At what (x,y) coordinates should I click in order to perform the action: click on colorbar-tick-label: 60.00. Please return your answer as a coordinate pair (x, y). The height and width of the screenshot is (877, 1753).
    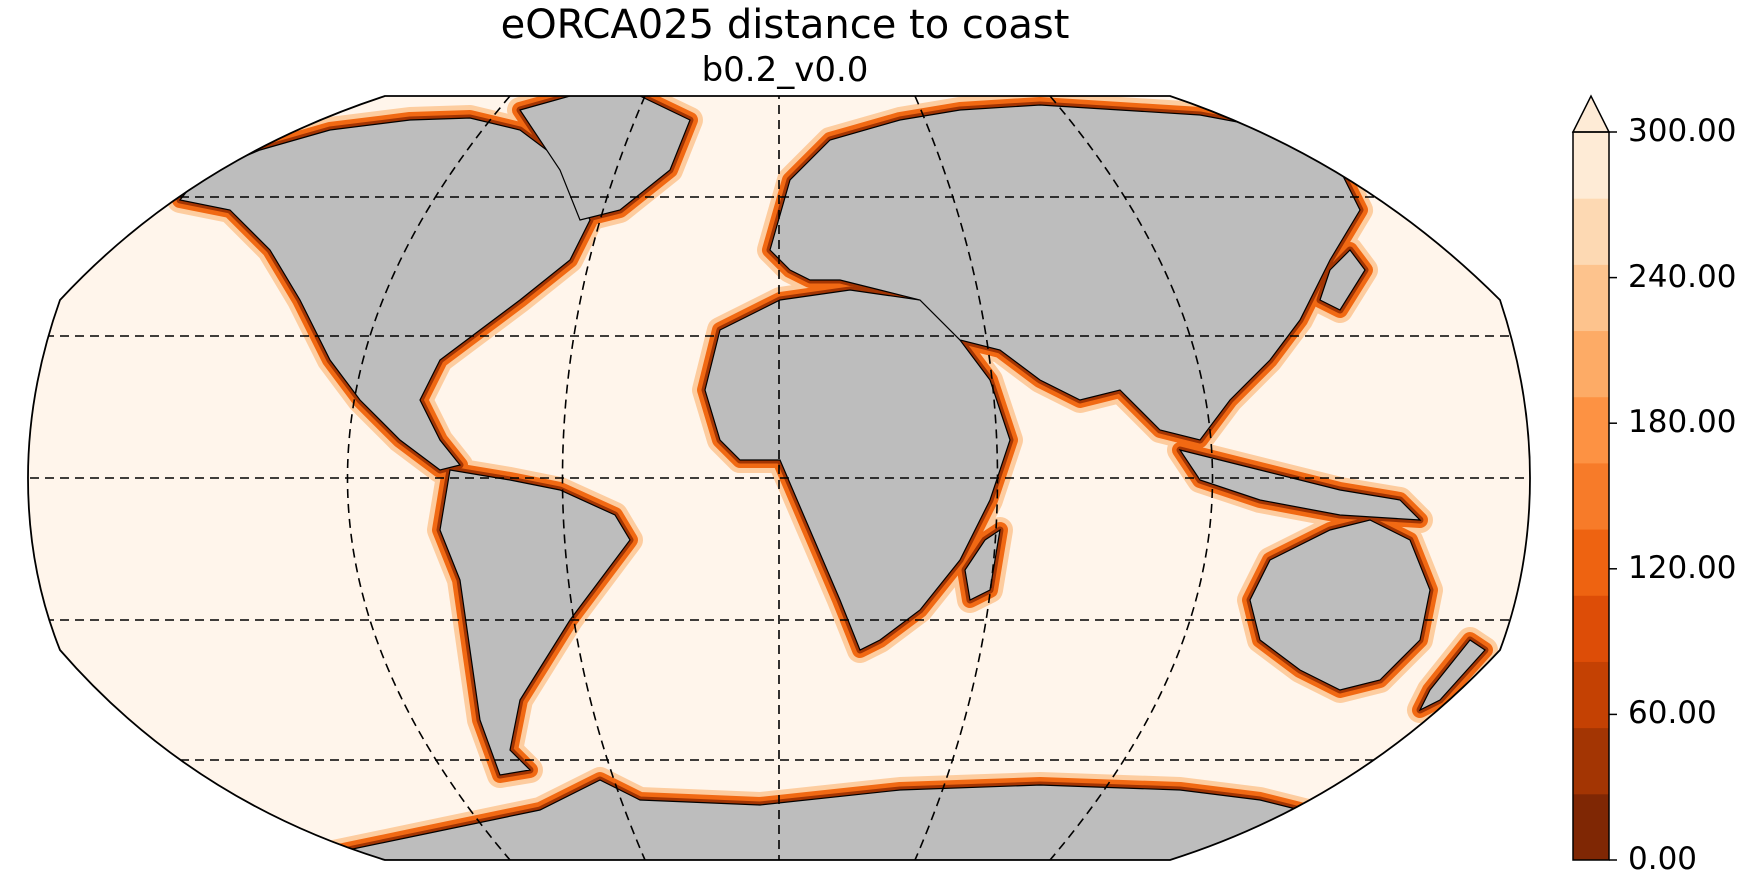
    Looking at the image, I should click on (1672, 713).